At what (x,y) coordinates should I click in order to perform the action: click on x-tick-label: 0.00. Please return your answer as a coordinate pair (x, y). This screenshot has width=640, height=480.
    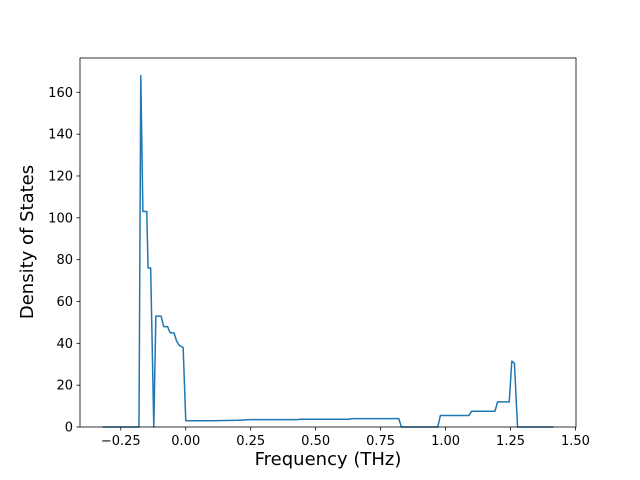
    Looking at the image, I should click on (185, 441).